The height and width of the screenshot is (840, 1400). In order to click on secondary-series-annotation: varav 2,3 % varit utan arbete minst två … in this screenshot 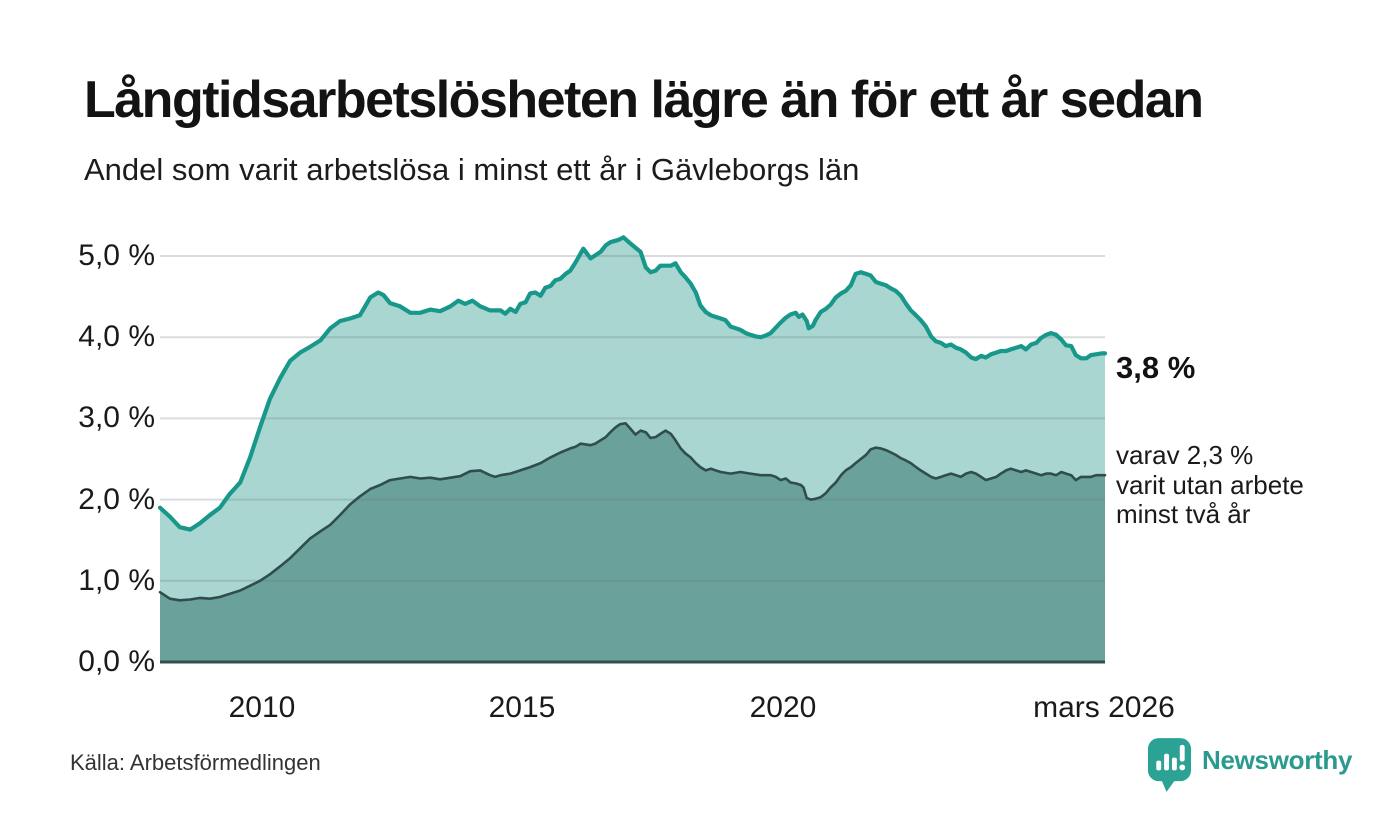, I will do `click(1210, 485)`.